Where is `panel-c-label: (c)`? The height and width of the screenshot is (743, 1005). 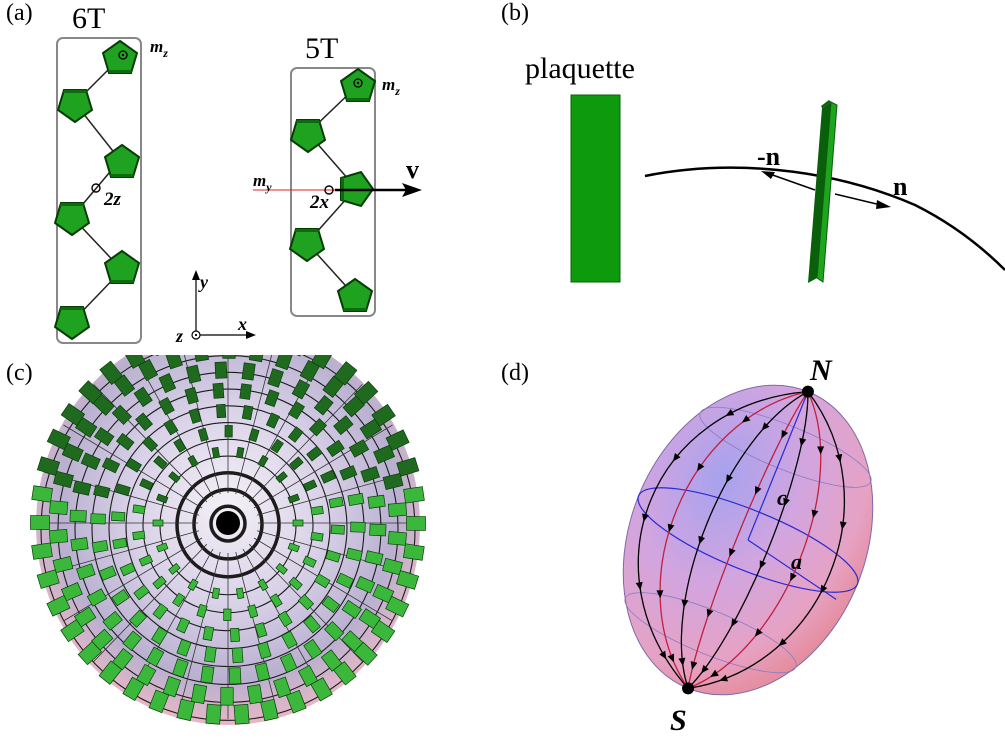
panel-c-label: (c) is located at coordinates (19, 373).